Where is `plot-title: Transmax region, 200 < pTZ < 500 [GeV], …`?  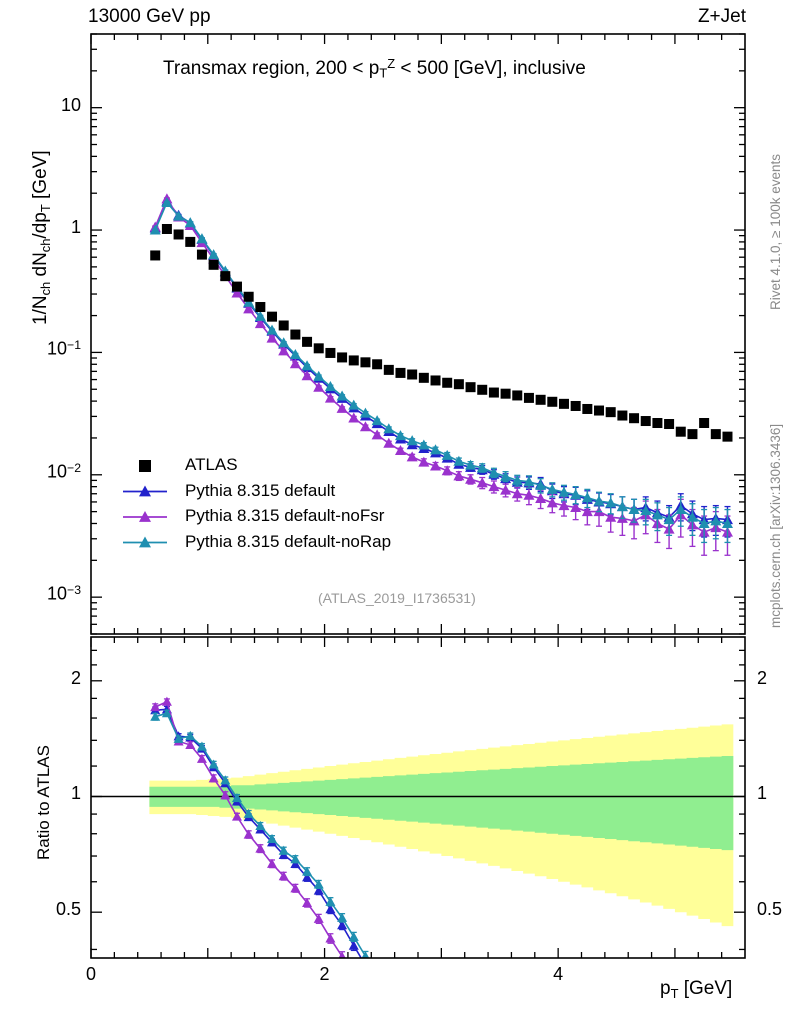
plot-title: Transmax region, 200 < pTZ < 500 [GeV], … is located at coordinates (374, 68).